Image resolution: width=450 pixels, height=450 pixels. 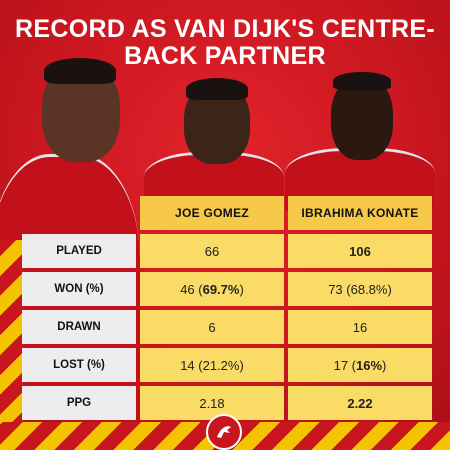 I want to click on gomez-value: 2.18, so click(x=212, y=403).